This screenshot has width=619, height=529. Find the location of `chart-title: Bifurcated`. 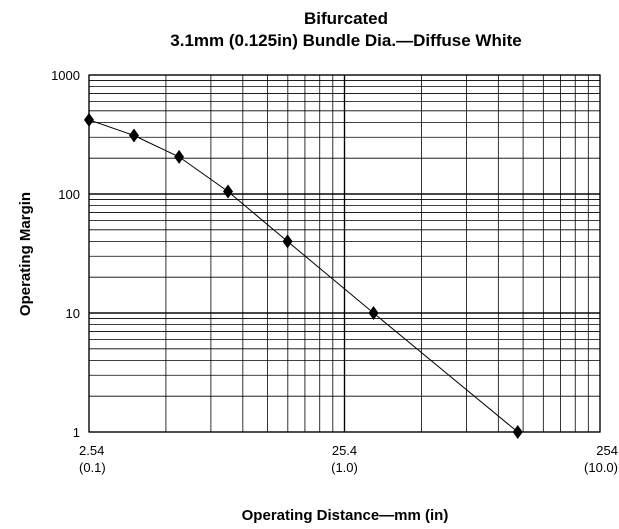

chart-title: Bifurcated is located at coordinates (346, 18).